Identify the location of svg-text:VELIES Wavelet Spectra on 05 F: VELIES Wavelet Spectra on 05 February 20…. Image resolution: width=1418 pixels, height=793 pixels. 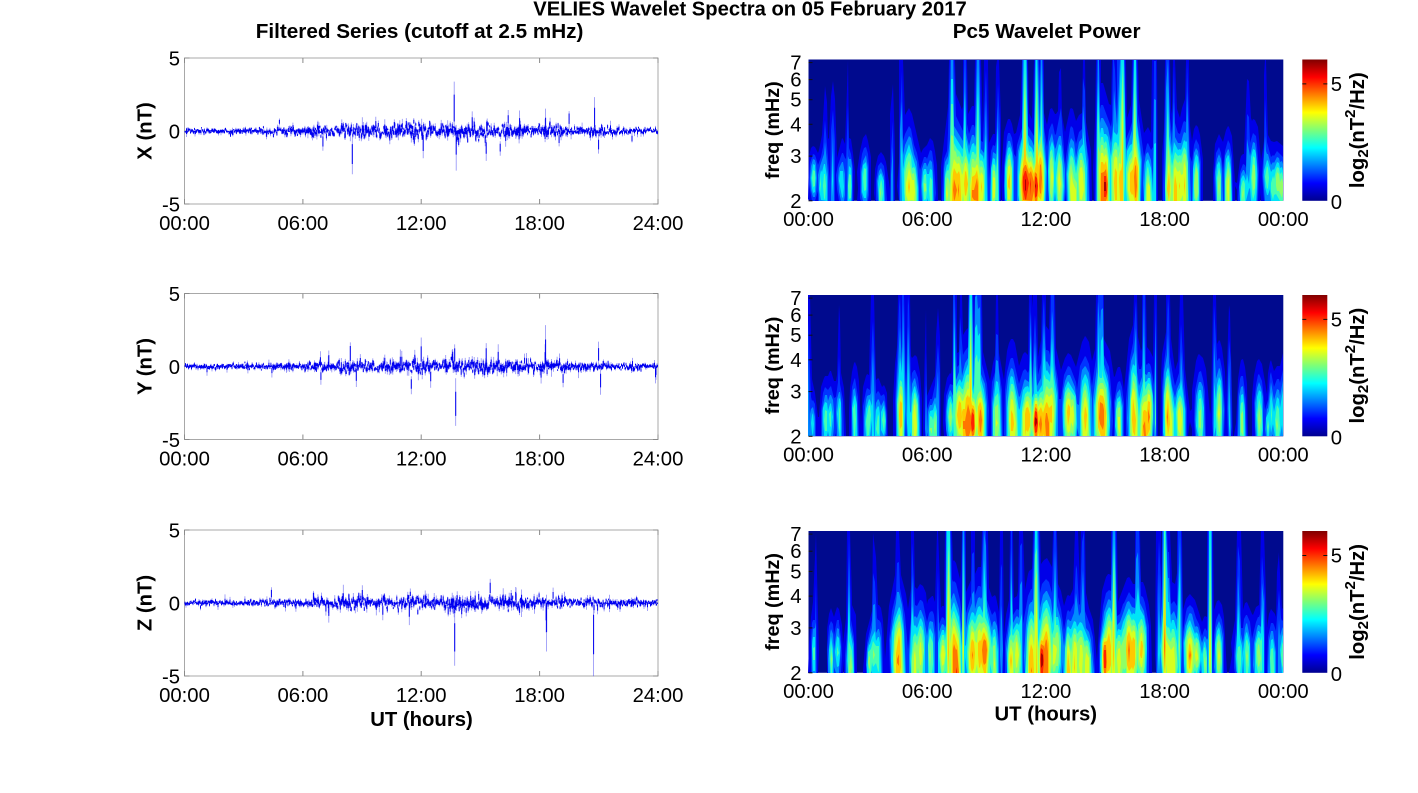
(749, 10).